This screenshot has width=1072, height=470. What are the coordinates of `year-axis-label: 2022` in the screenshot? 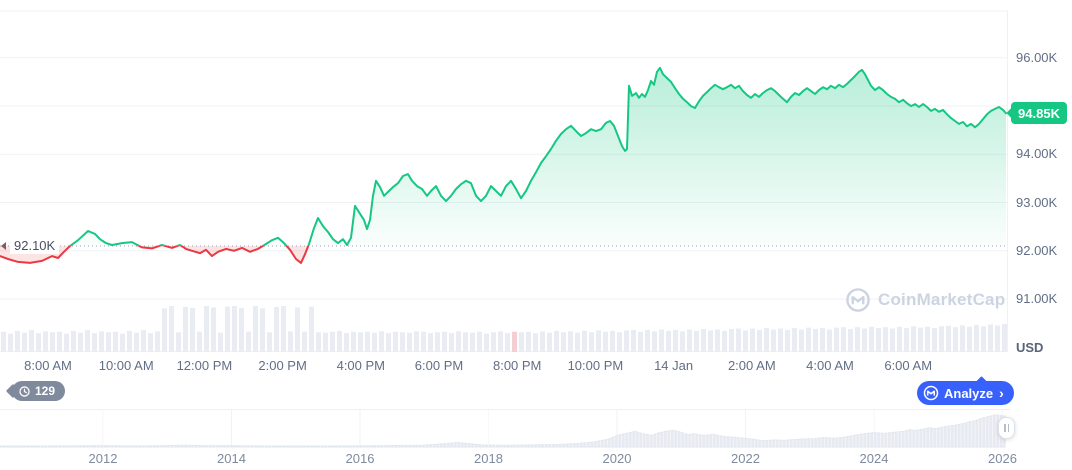 It's located at (745, 458).